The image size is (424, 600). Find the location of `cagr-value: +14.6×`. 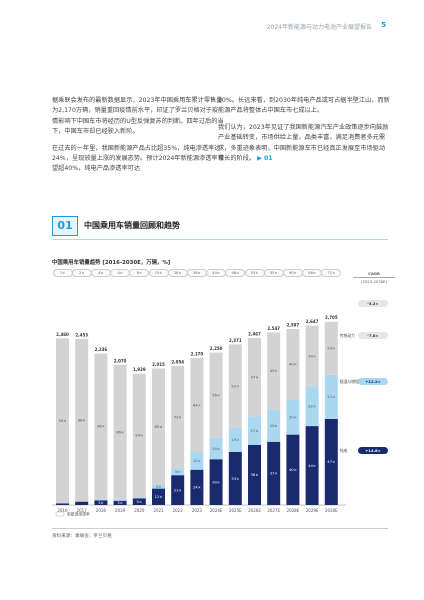

cagr-value: +14.6× is located at coordinates (373, 450).